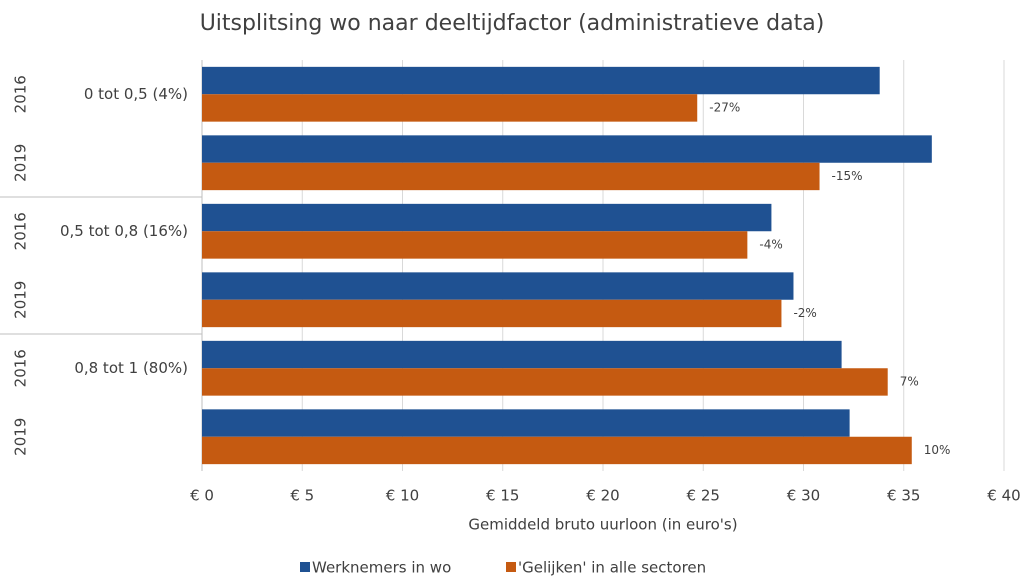 The image size is (1024, 579). I want to click on x-tick-label: € 5, so click(302, 496).